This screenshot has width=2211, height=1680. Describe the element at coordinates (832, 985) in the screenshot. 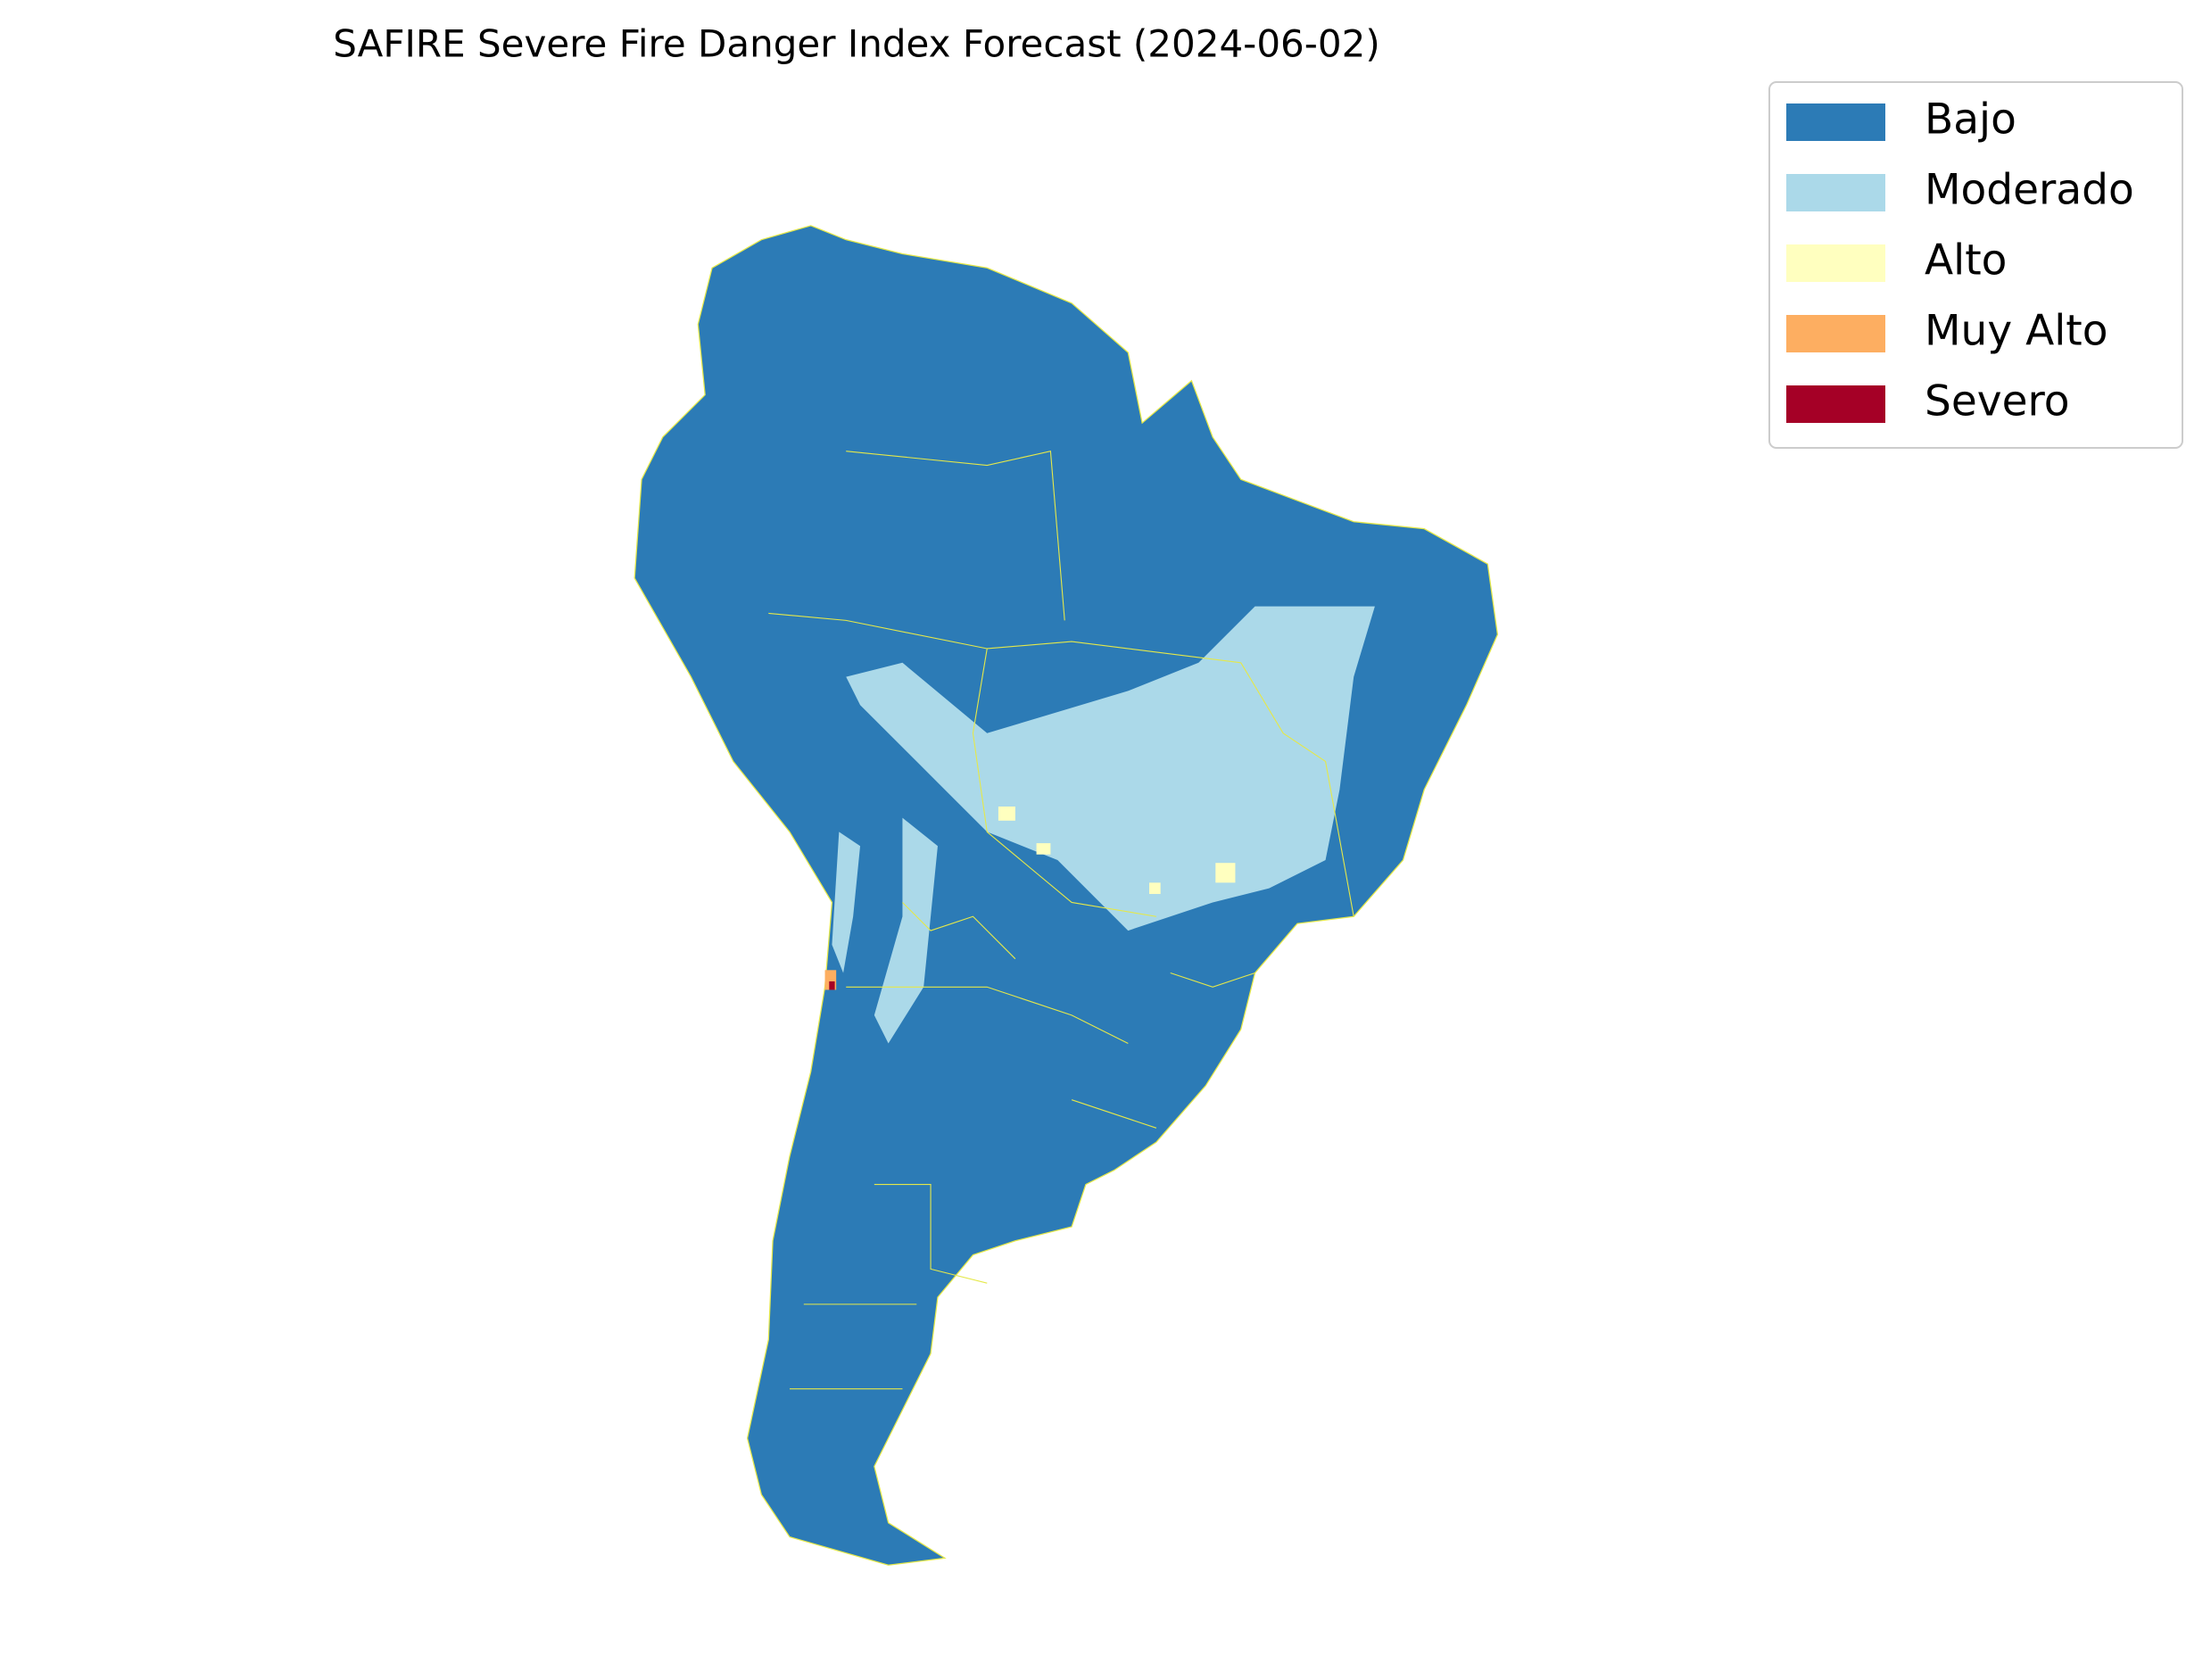

I see `severe-zone` at that location.